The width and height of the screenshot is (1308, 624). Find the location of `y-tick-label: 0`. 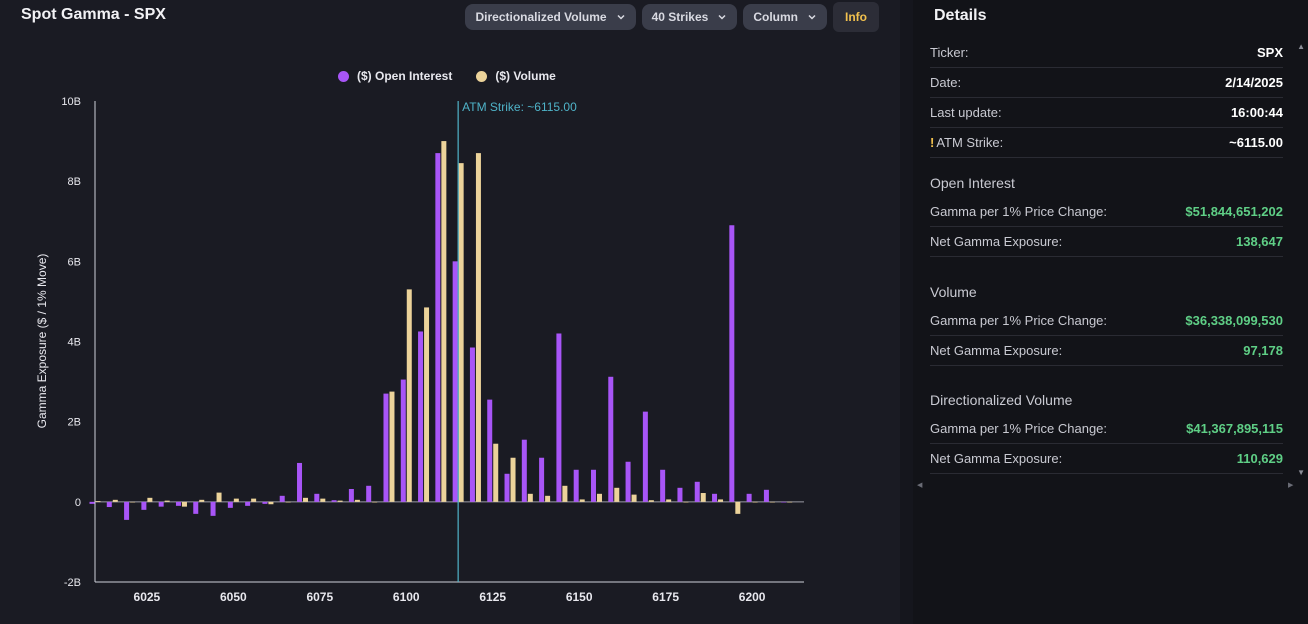

y-tick-label: 0 is located at coordinates (78, 503).